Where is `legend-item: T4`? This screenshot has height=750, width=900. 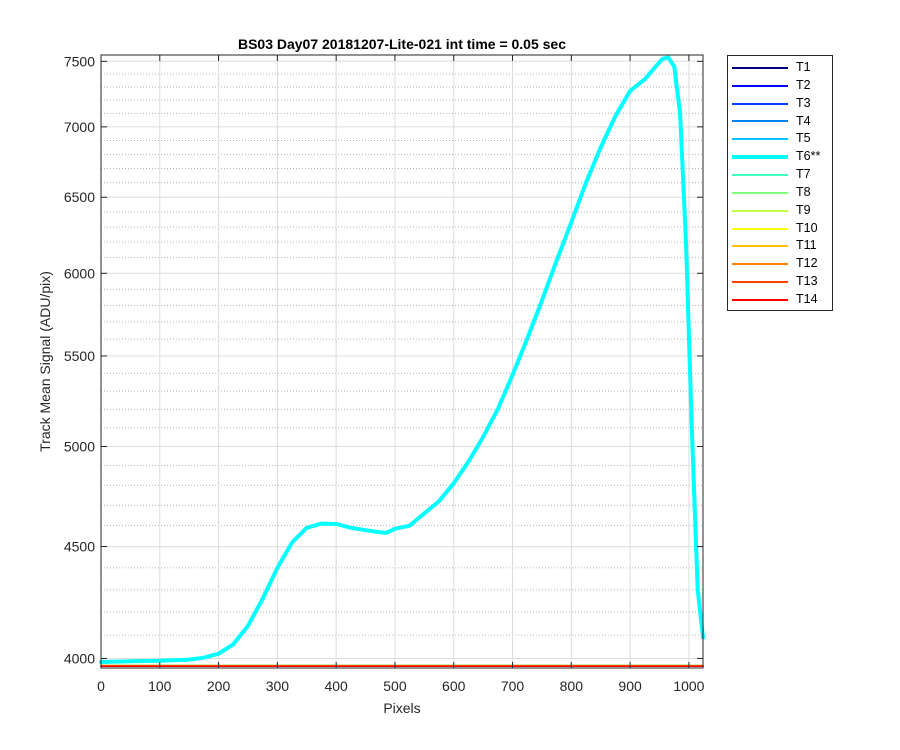
legend-item: T4 is located at coordinates (780, 122).